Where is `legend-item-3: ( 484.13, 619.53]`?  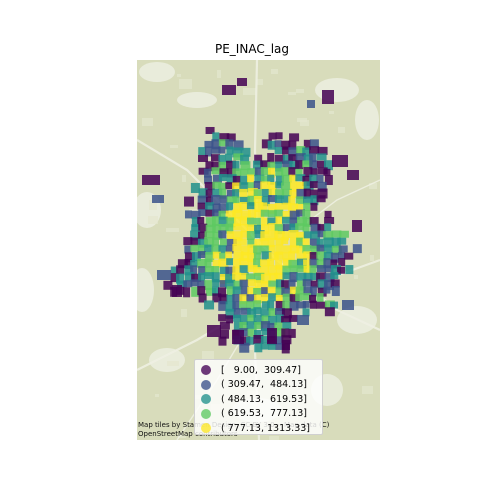
legend-item-3: ( 484.13, 619.53] is located at coordinates (261, 399).